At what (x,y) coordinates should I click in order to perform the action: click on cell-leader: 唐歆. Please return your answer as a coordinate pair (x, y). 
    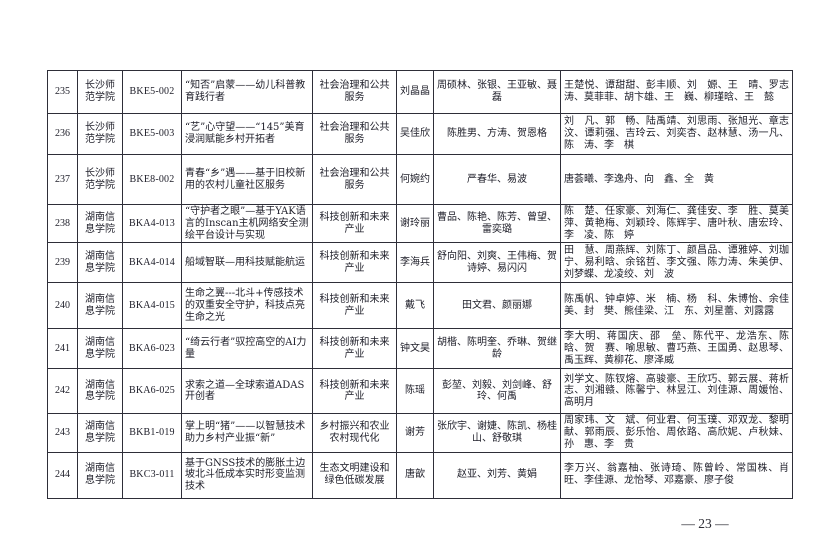
    Looking at the image, I should click on (415, 475).